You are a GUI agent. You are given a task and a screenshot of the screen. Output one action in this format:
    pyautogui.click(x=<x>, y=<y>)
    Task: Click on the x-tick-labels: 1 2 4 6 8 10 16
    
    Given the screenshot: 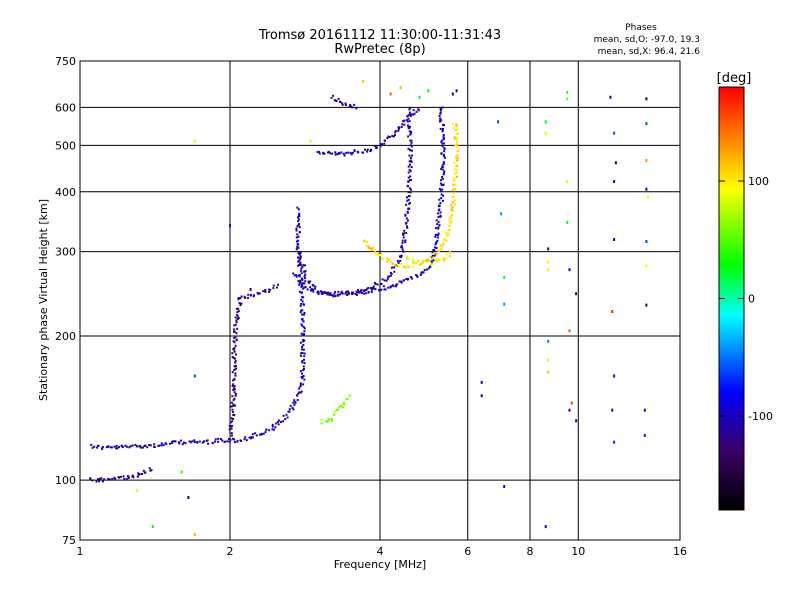 What is the action you would take?
    pyautogui.click(x=382, y=551)
    